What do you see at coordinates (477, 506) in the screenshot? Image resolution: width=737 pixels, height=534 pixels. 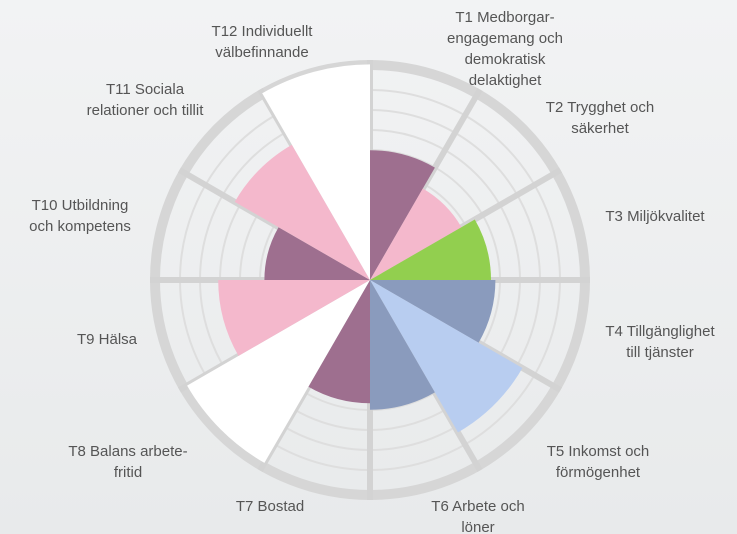 I see `category-label: T6 Arbete och` at bounding box center [477, 506].